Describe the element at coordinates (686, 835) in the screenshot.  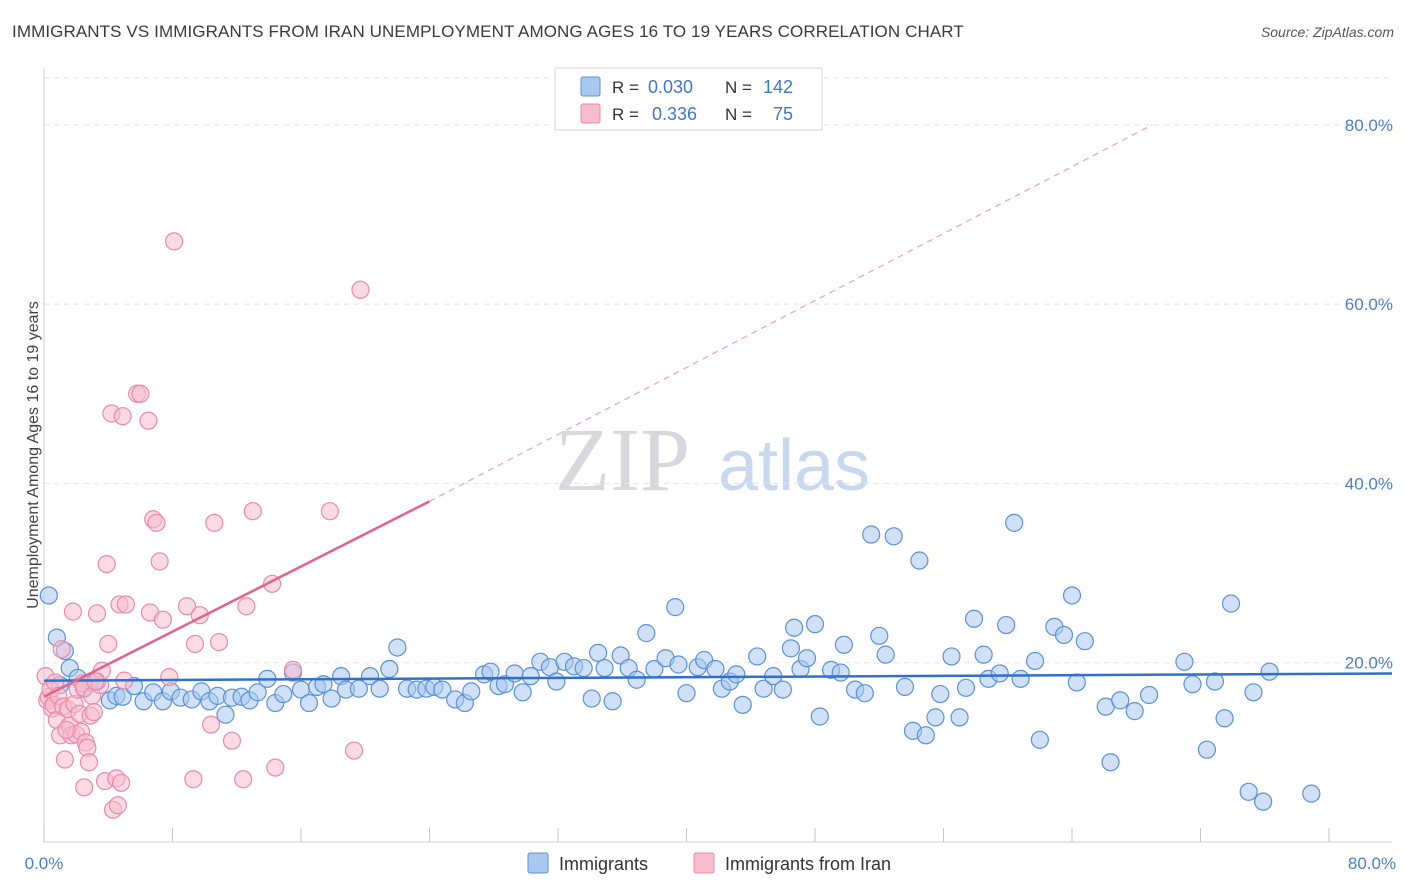
I see `x-axis-ticks` at that location.